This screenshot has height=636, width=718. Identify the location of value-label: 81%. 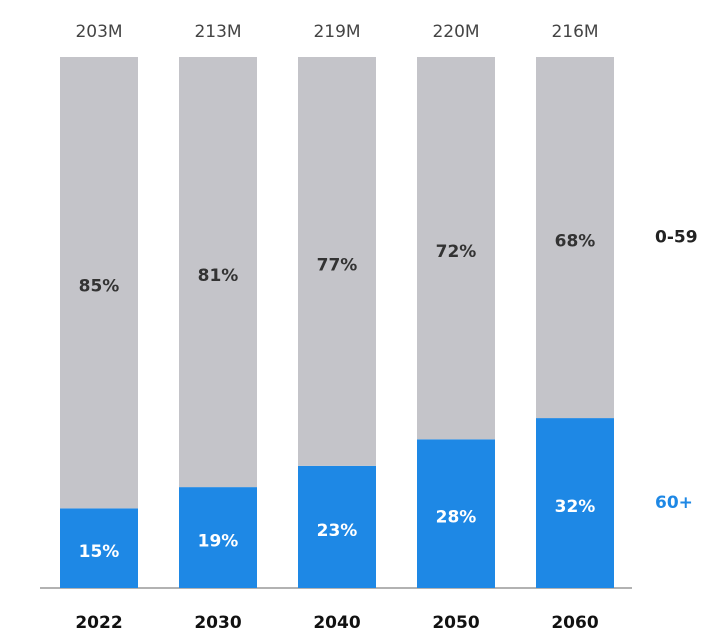
(218, 276).